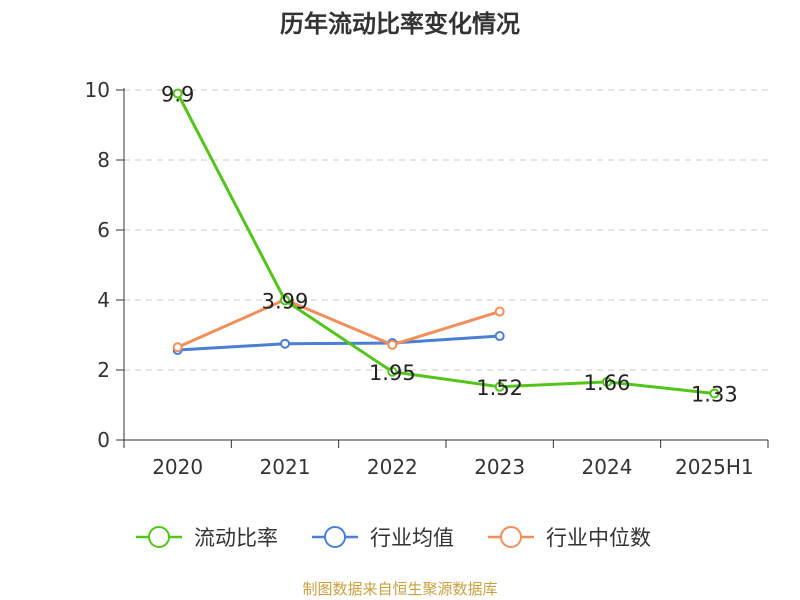 The width and height of the screenshot is (800, 600). I want to click on x-tick-label: 2021, so click(285, 467).